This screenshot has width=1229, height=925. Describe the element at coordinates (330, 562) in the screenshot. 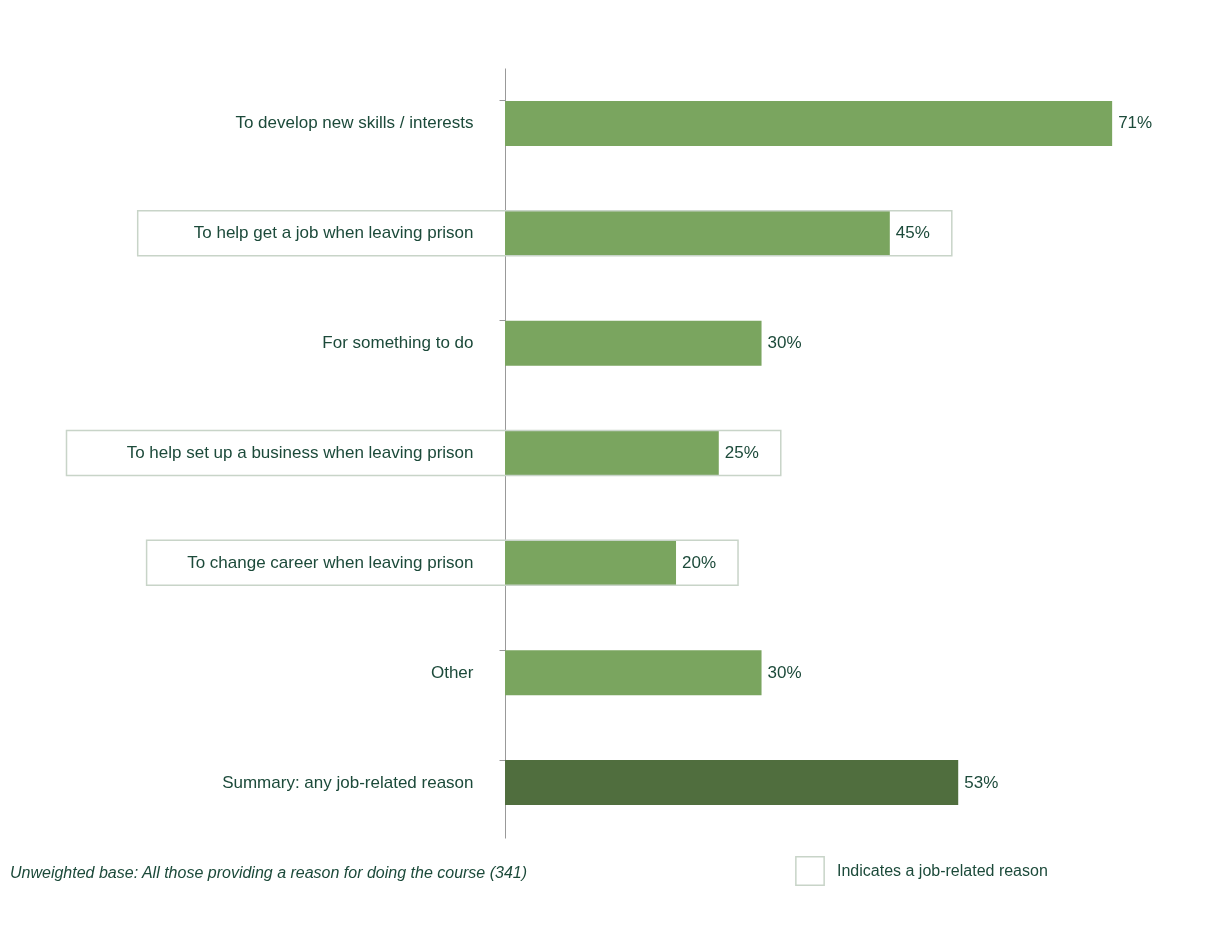

I see `y-tick-label: To change career when leaving prison` at that location.